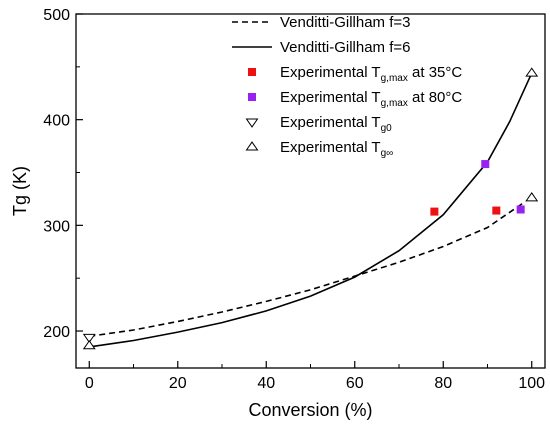 Image resolution: width=550 pixels, height=428 pixels. I want to click on legend-swatch-triangle-up, so click(252, 146).